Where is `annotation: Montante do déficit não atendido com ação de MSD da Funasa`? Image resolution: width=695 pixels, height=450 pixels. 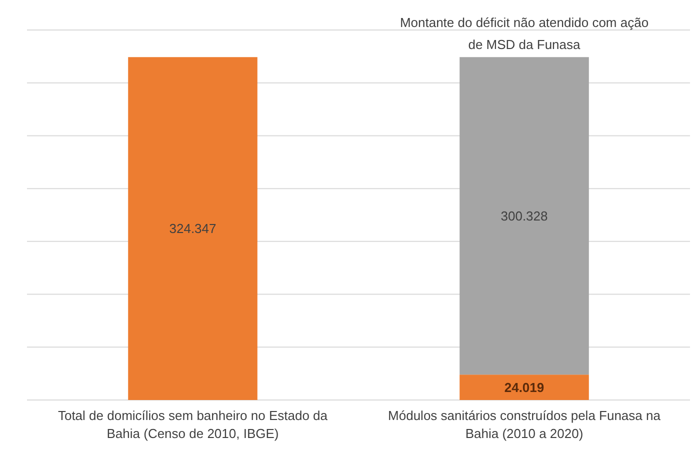 annotation: Montante do déficit não atendido com ação de MSD da Funasa is located at coordinates (524, 33).